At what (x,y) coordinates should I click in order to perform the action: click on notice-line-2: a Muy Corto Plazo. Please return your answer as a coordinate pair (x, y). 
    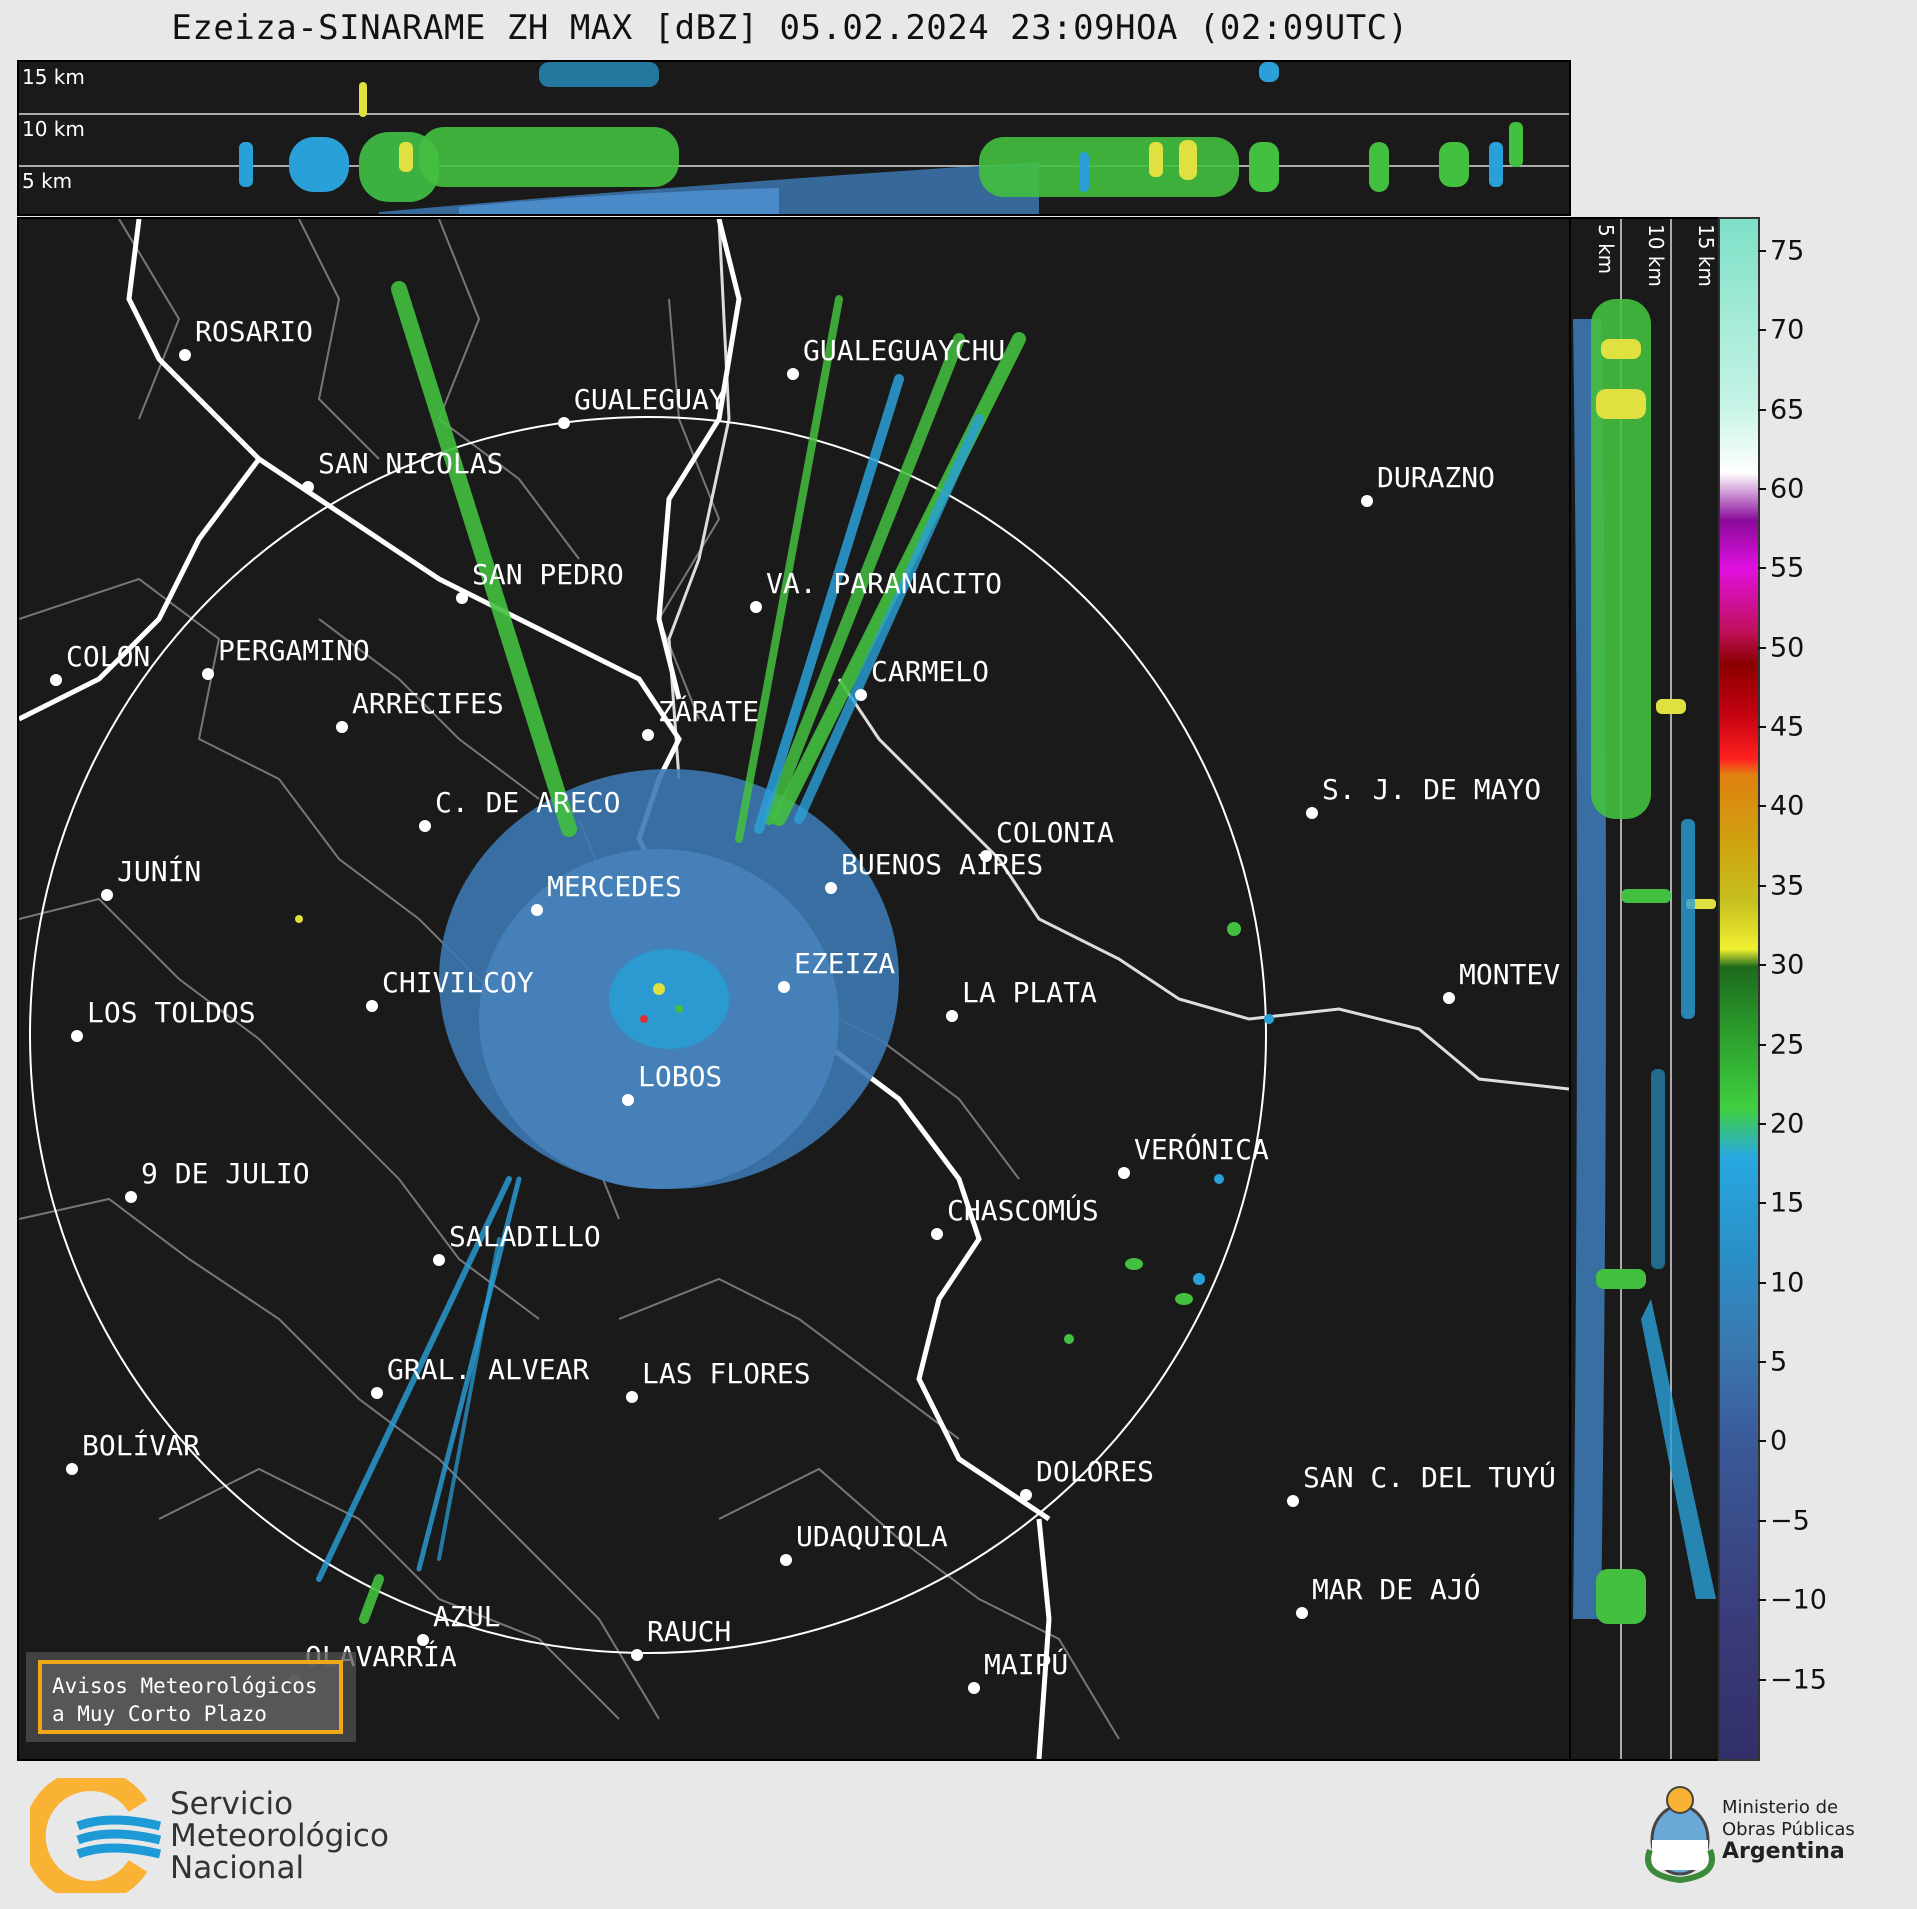
    Looking at the image, I should click on (159, 1714).